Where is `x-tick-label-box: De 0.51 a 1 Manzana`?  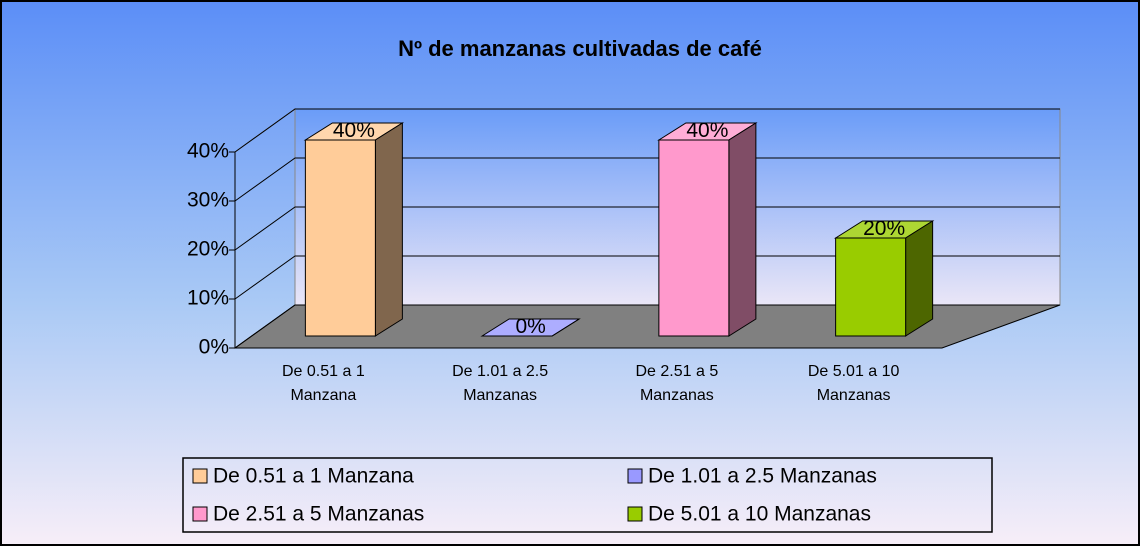
x-tick-label-box: De 0.51 a 1 Manzana is located at coordinates (323, 383).